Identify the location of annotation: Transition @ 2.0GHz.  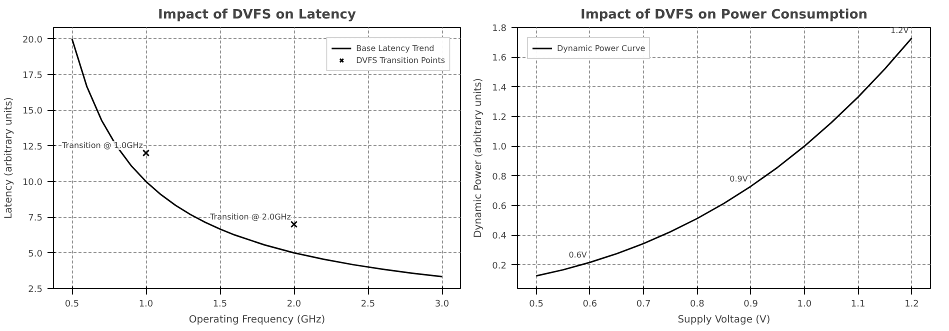
(250, 217).